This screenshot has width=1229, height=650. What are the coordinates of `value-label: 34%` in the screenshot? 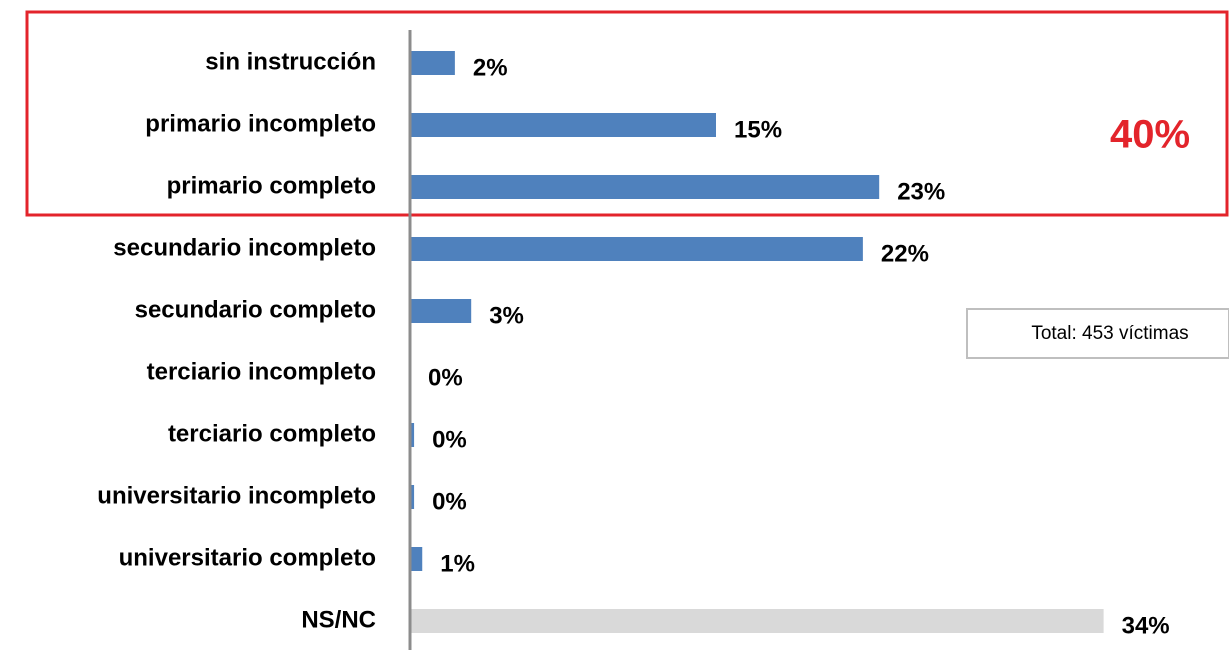 It's located at (1146, 625).